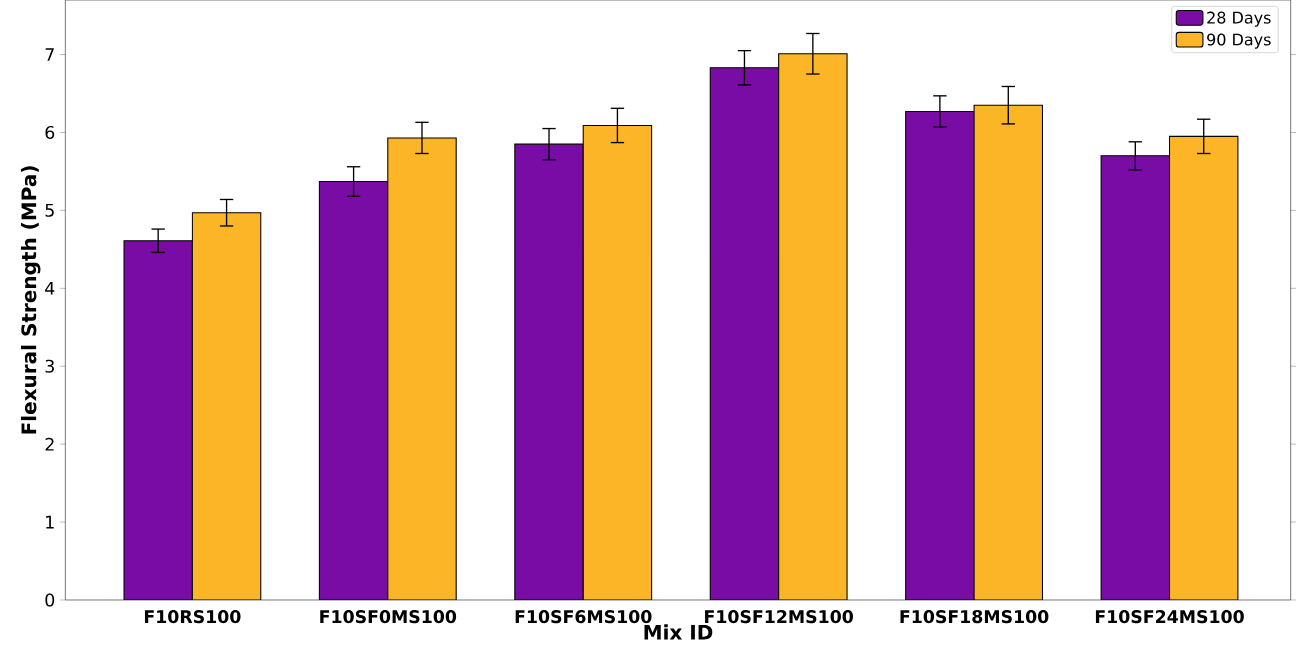 Image resolution: width=1300 pixels, height=663 pixels. I want to click on x-tick-label: F10SF18MS100, so click(974, 617).